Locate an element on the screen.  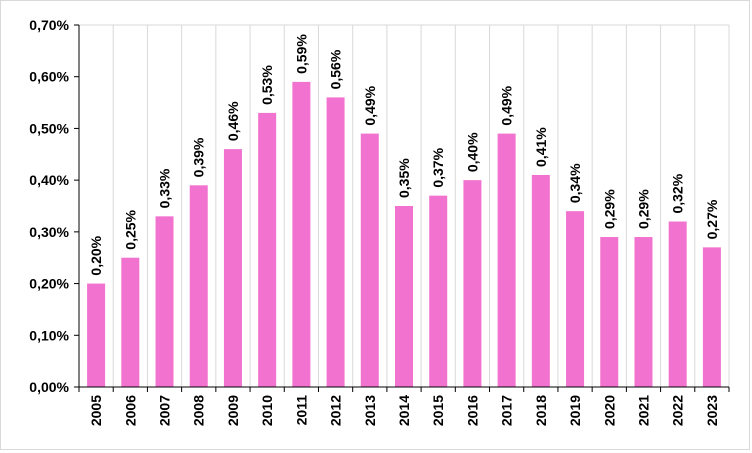
bar-2010 is located at coordinates (267, 250).